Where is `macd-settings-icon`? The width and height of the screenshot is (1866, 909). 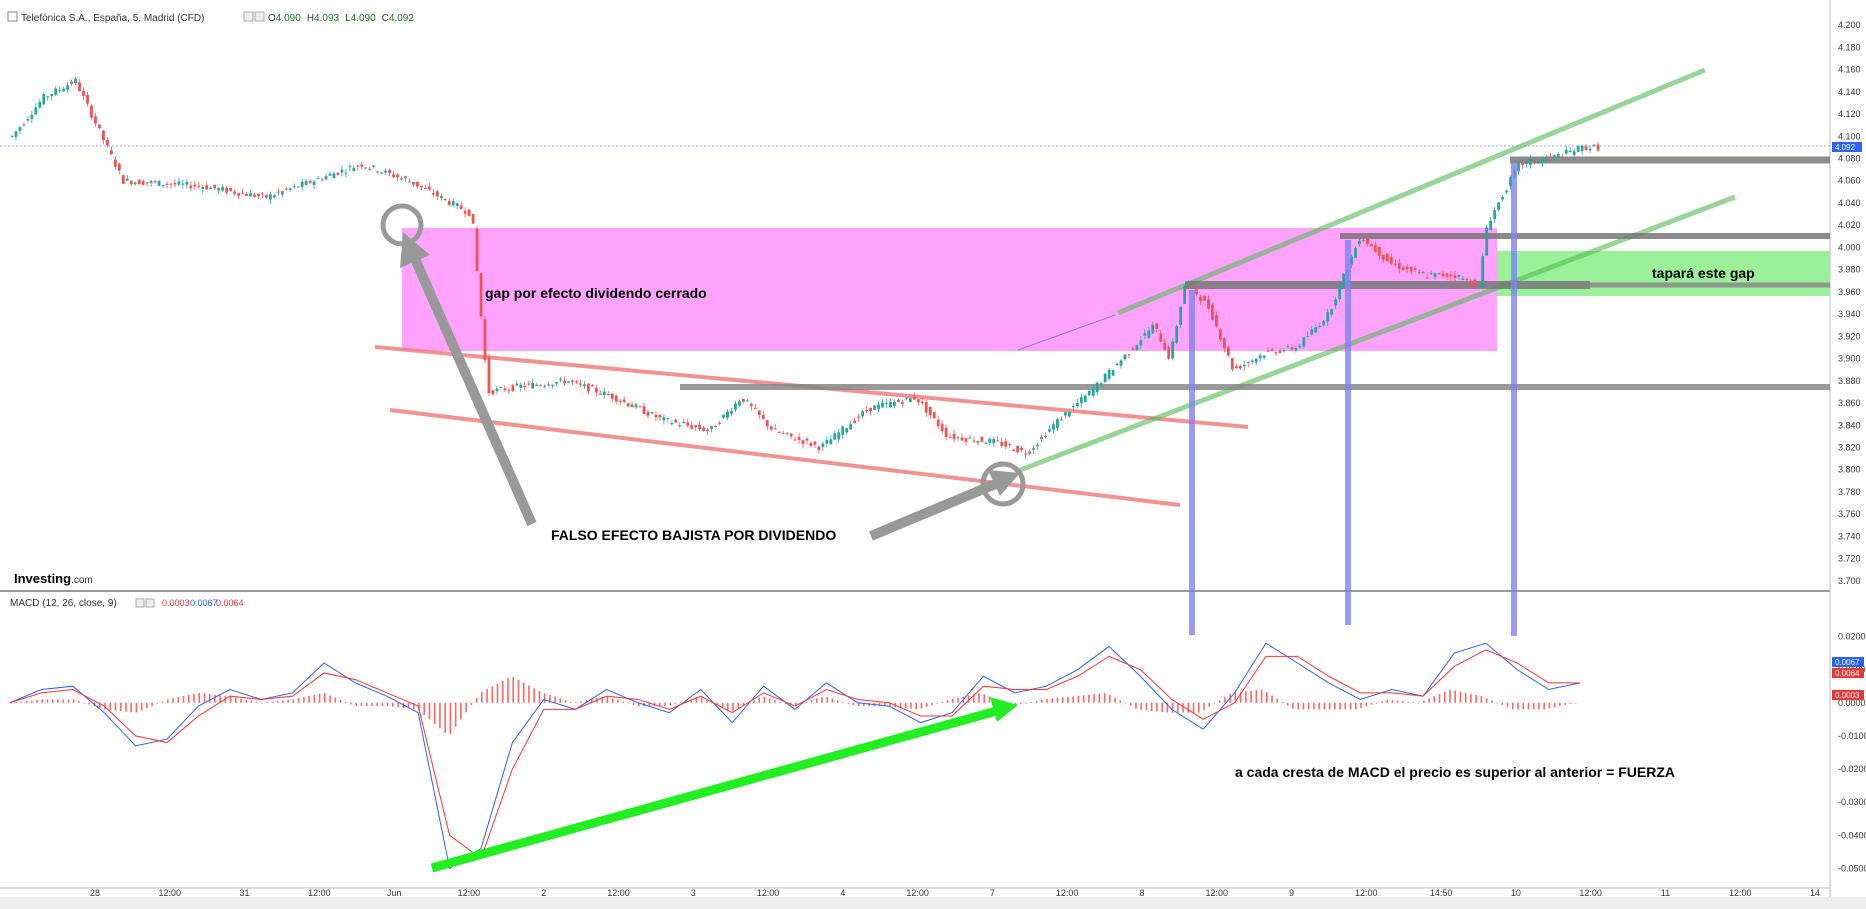
macd-settings-icon is located at coordinates (150, 603).